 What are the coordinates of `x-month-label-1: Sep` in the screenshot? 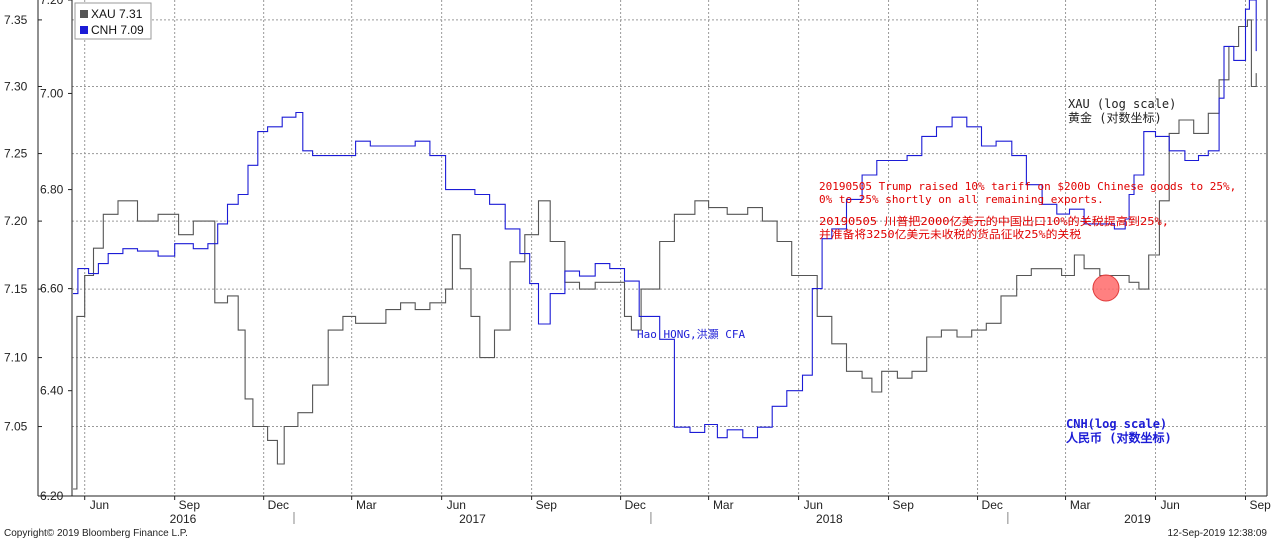 It's located at (190, 505).